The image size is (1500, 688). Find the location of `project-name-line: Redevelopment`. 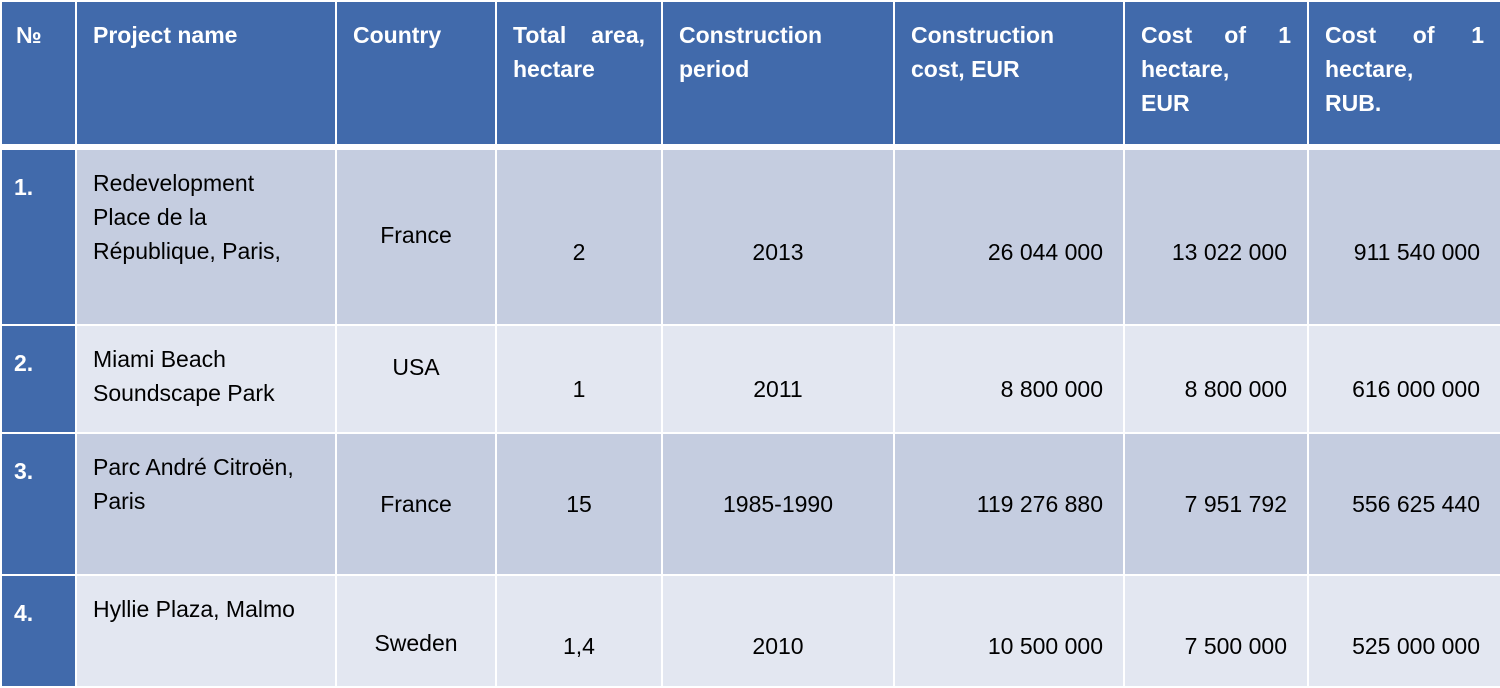

project-name-line: Redevelopment is located at coordinates (174, 183).